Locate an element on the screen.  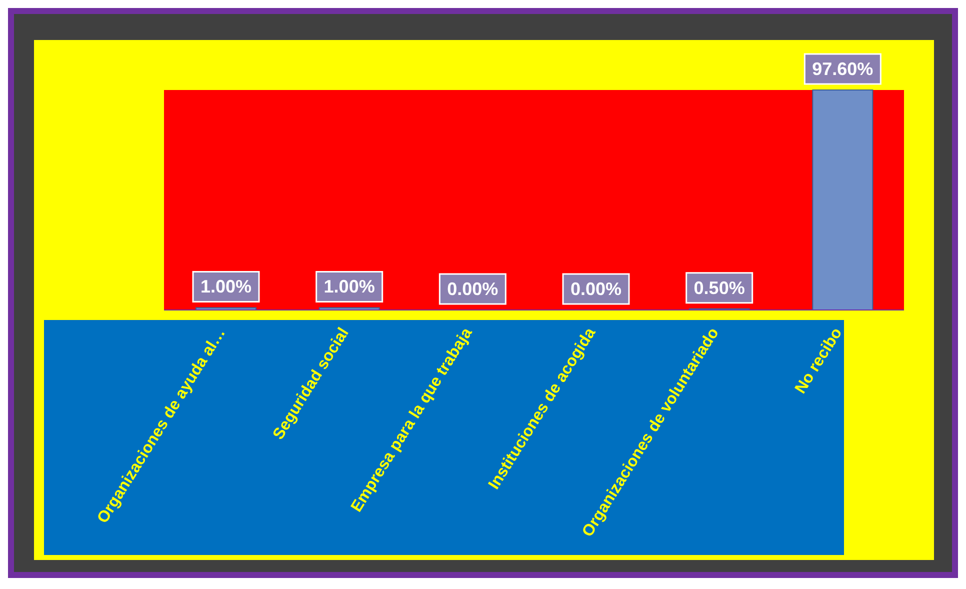
data-label: 0.50% is located at coordinates (719, 288).